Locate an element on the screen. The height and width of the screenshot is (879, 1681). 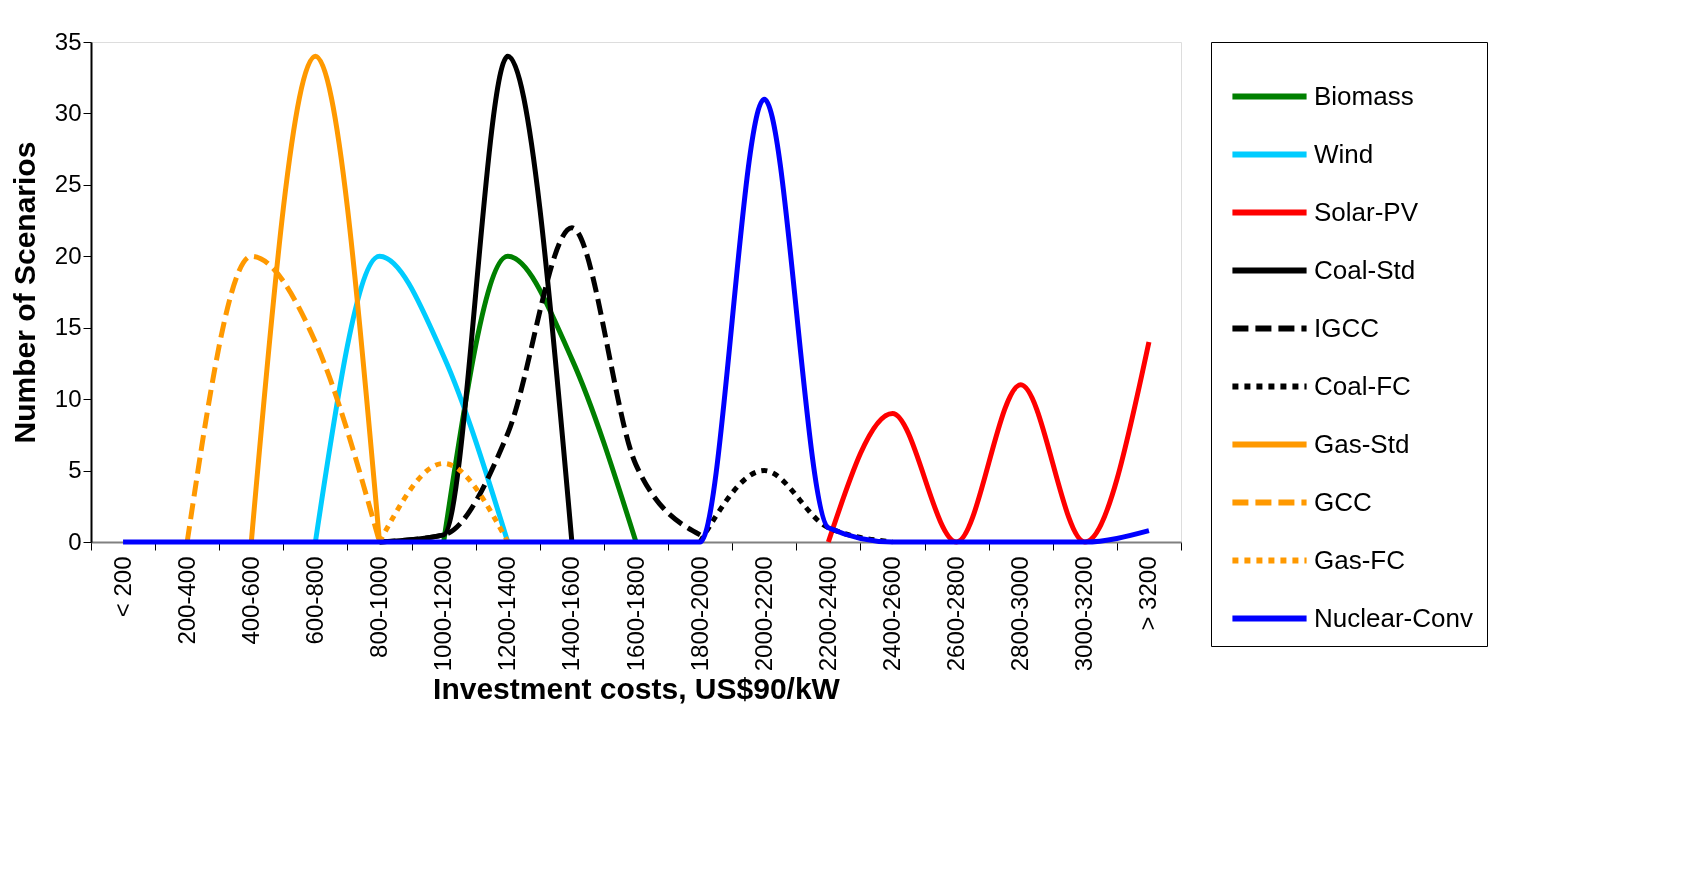
x-tick-label: 3000-3200 is located at coordinates (1084, 614).